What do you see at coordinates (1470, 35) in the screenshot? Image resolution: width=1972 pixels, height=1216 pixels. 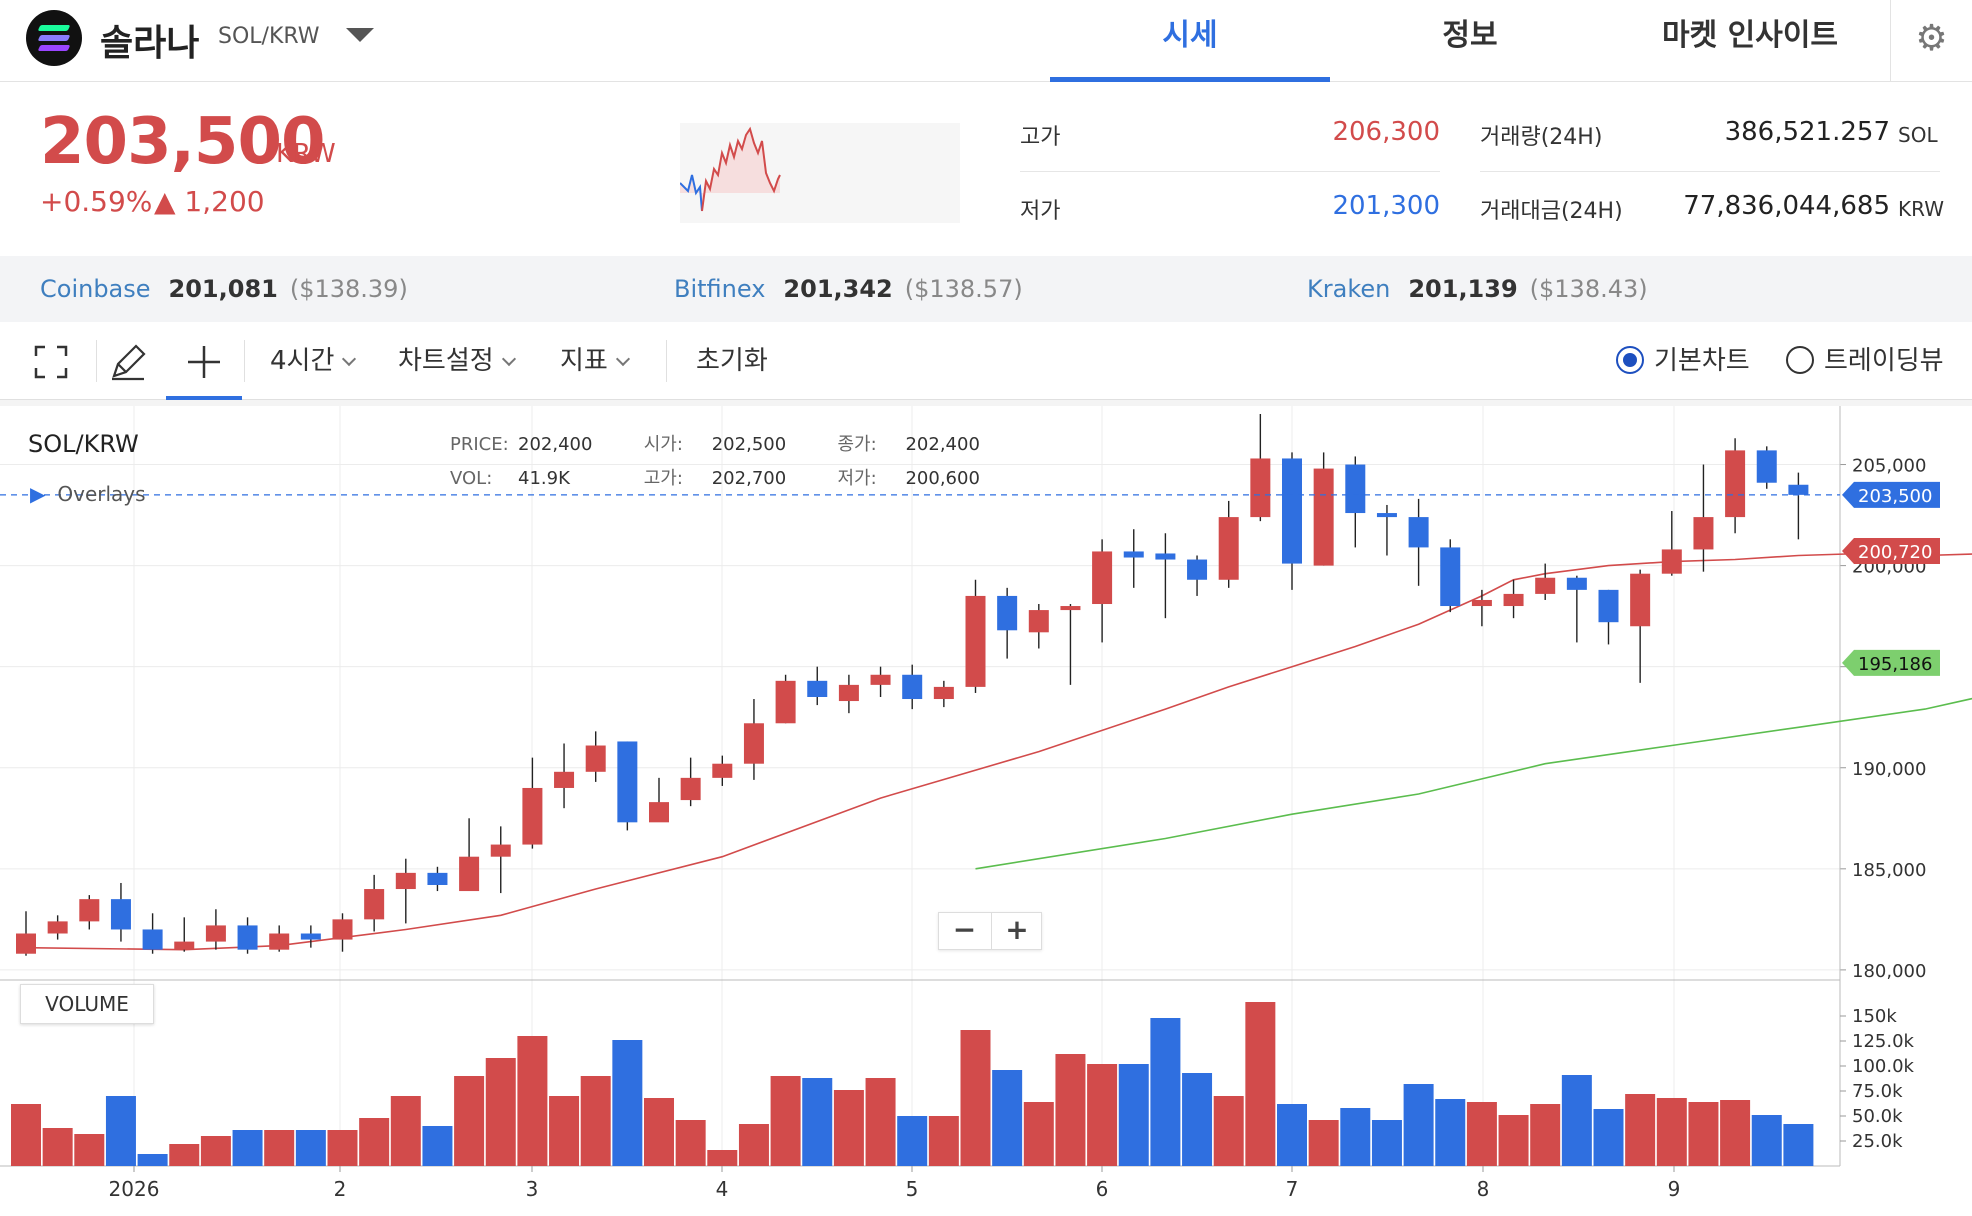 I see `tab-info: 정보` at bounding box center [1470, 35].